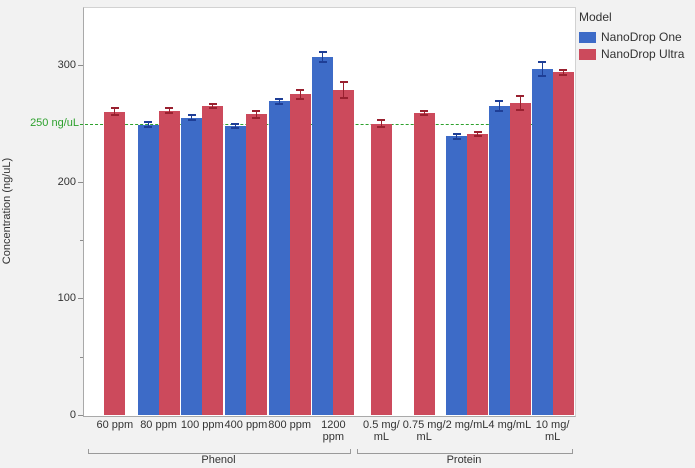 Image resolution: width=695 pixels, height=468 pixels. I want to click on x-tick-label: 10 mg/ mL, so click(552, 431).